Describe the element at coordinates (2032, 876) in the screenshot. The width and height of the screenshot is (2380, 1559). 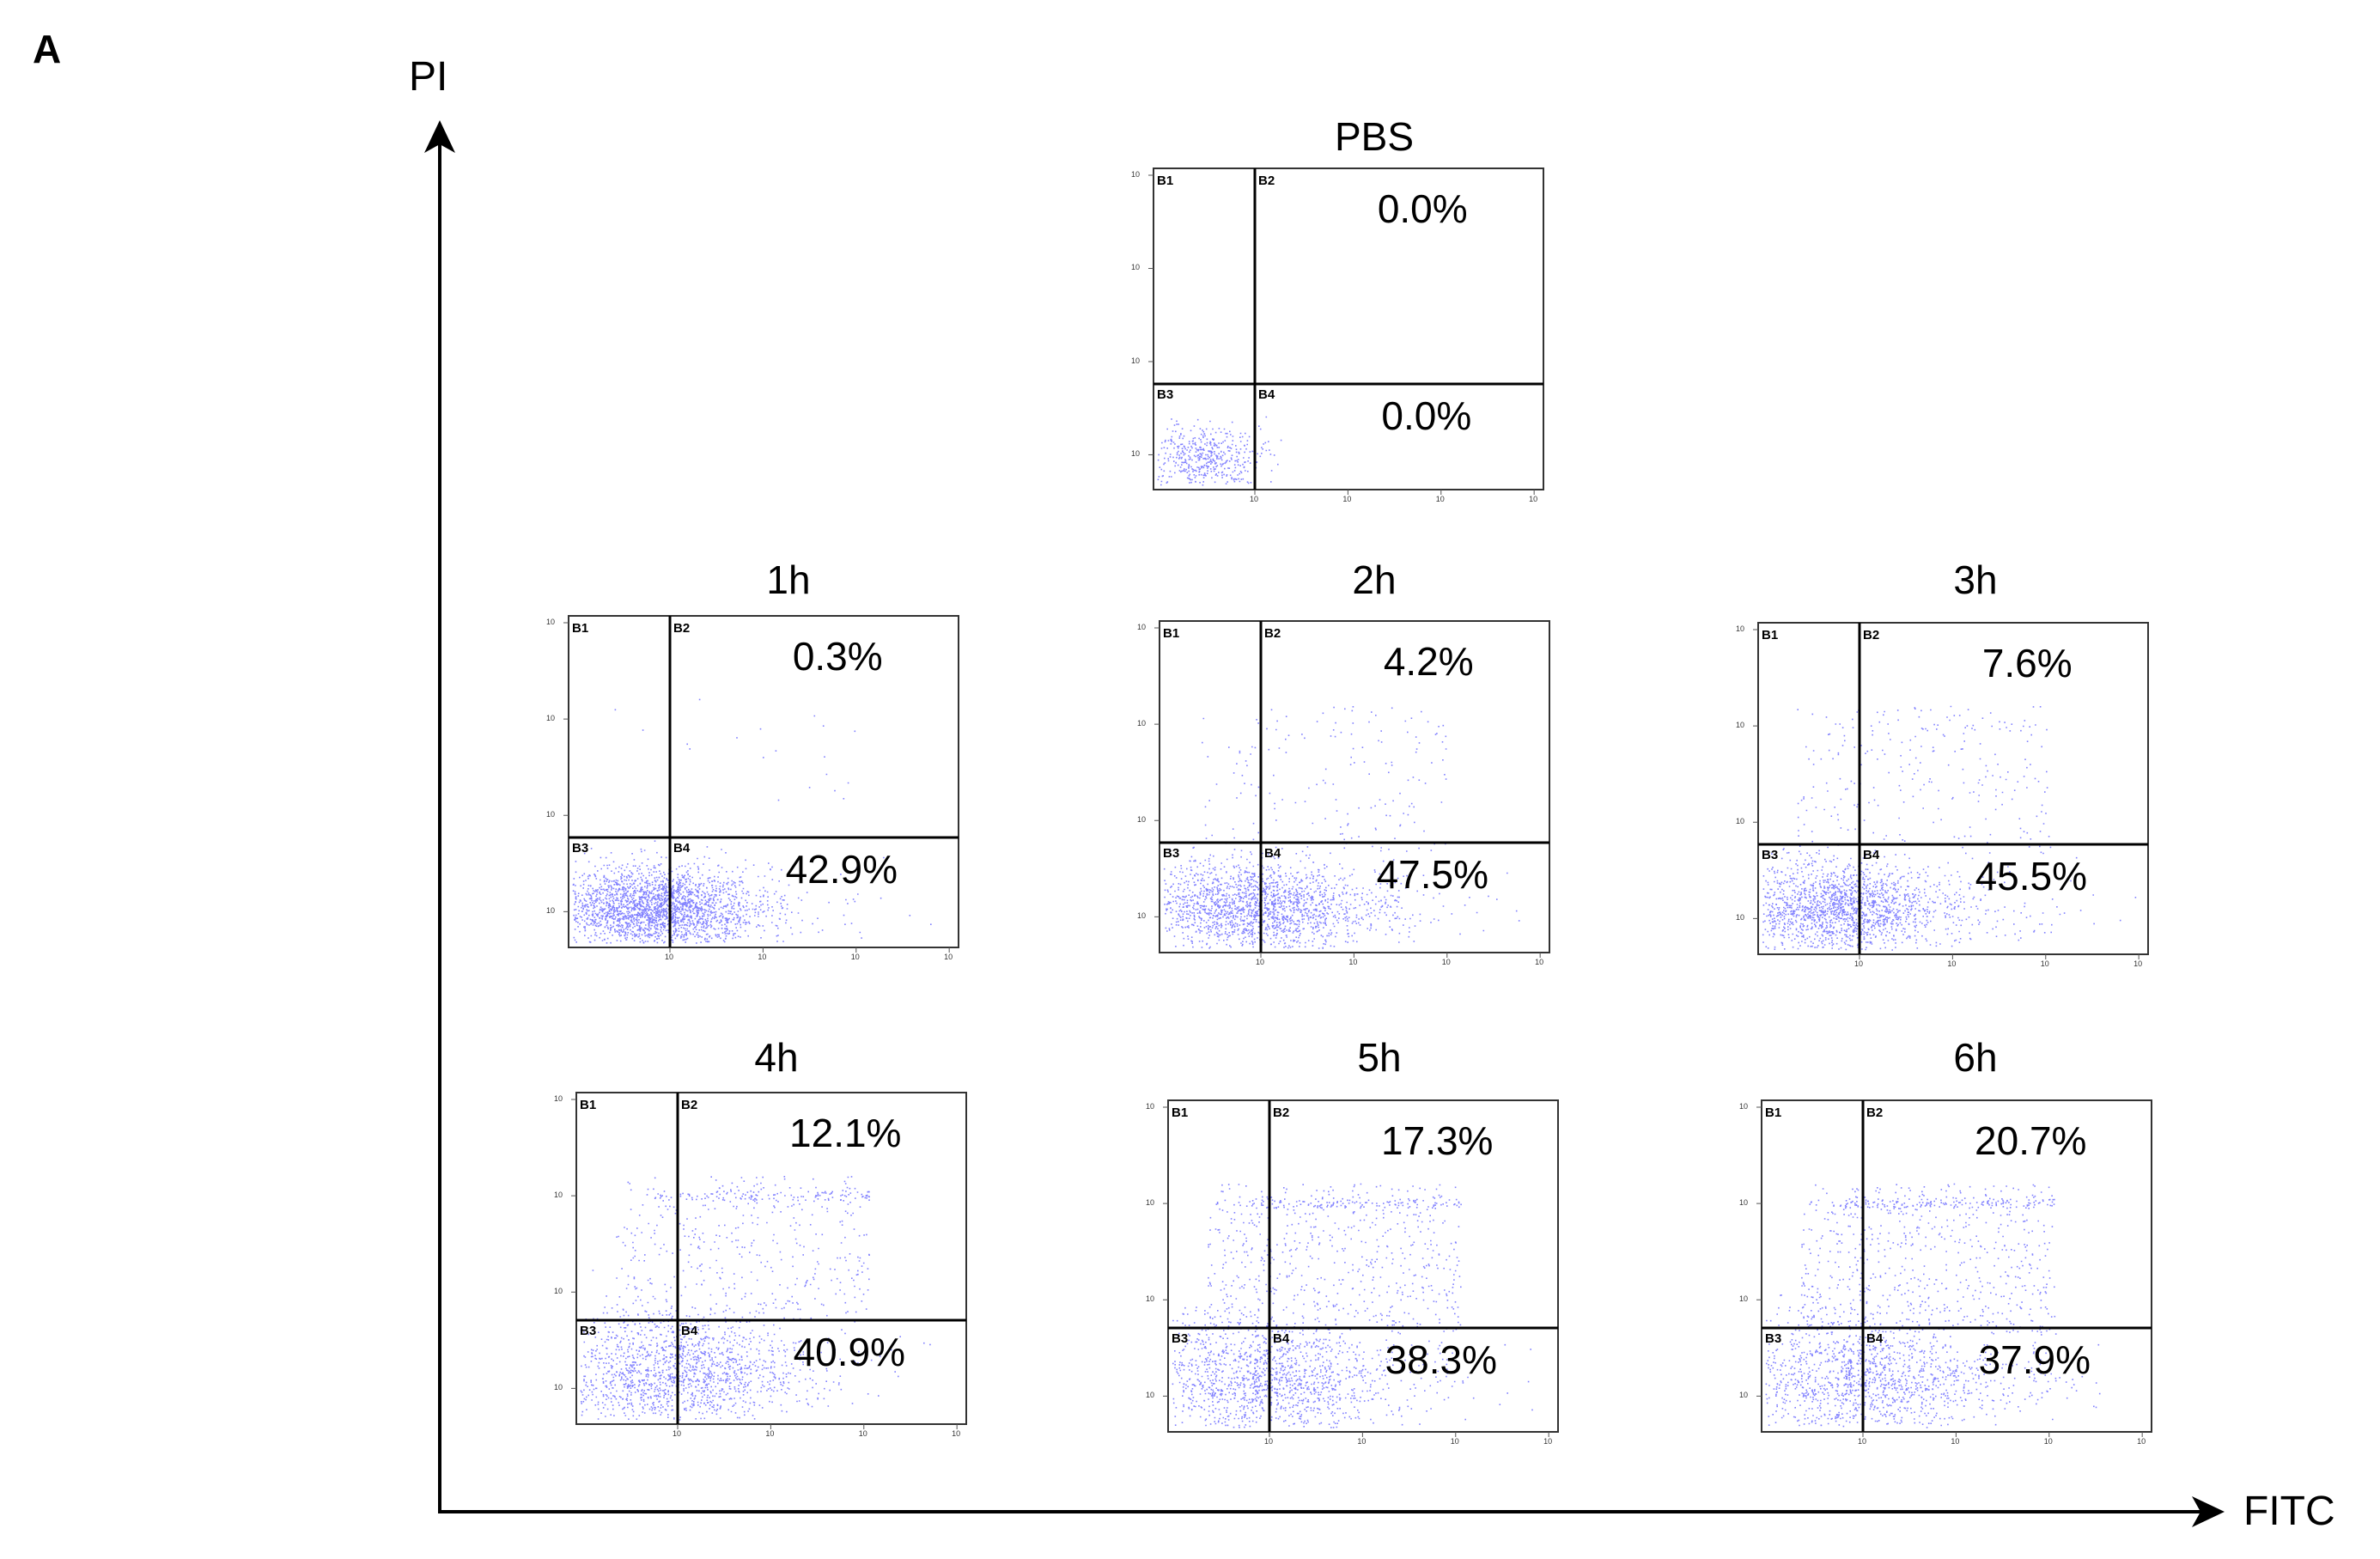
I see `lower-right-percent: 45.5%` at that location.